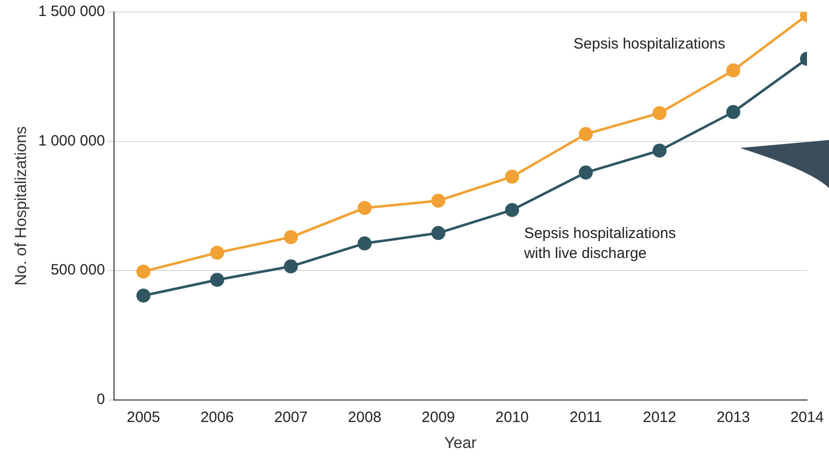  I want to click on y-tick-label: 500 000, so click(77, 270).